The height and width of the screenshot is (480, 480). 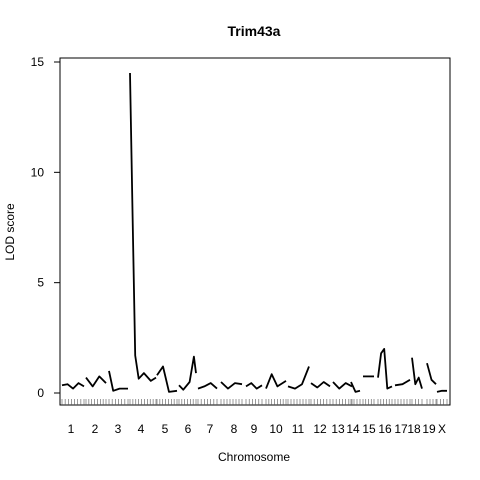 I want to click on chromosome-label-10: 10, so click(x=276, y=429).